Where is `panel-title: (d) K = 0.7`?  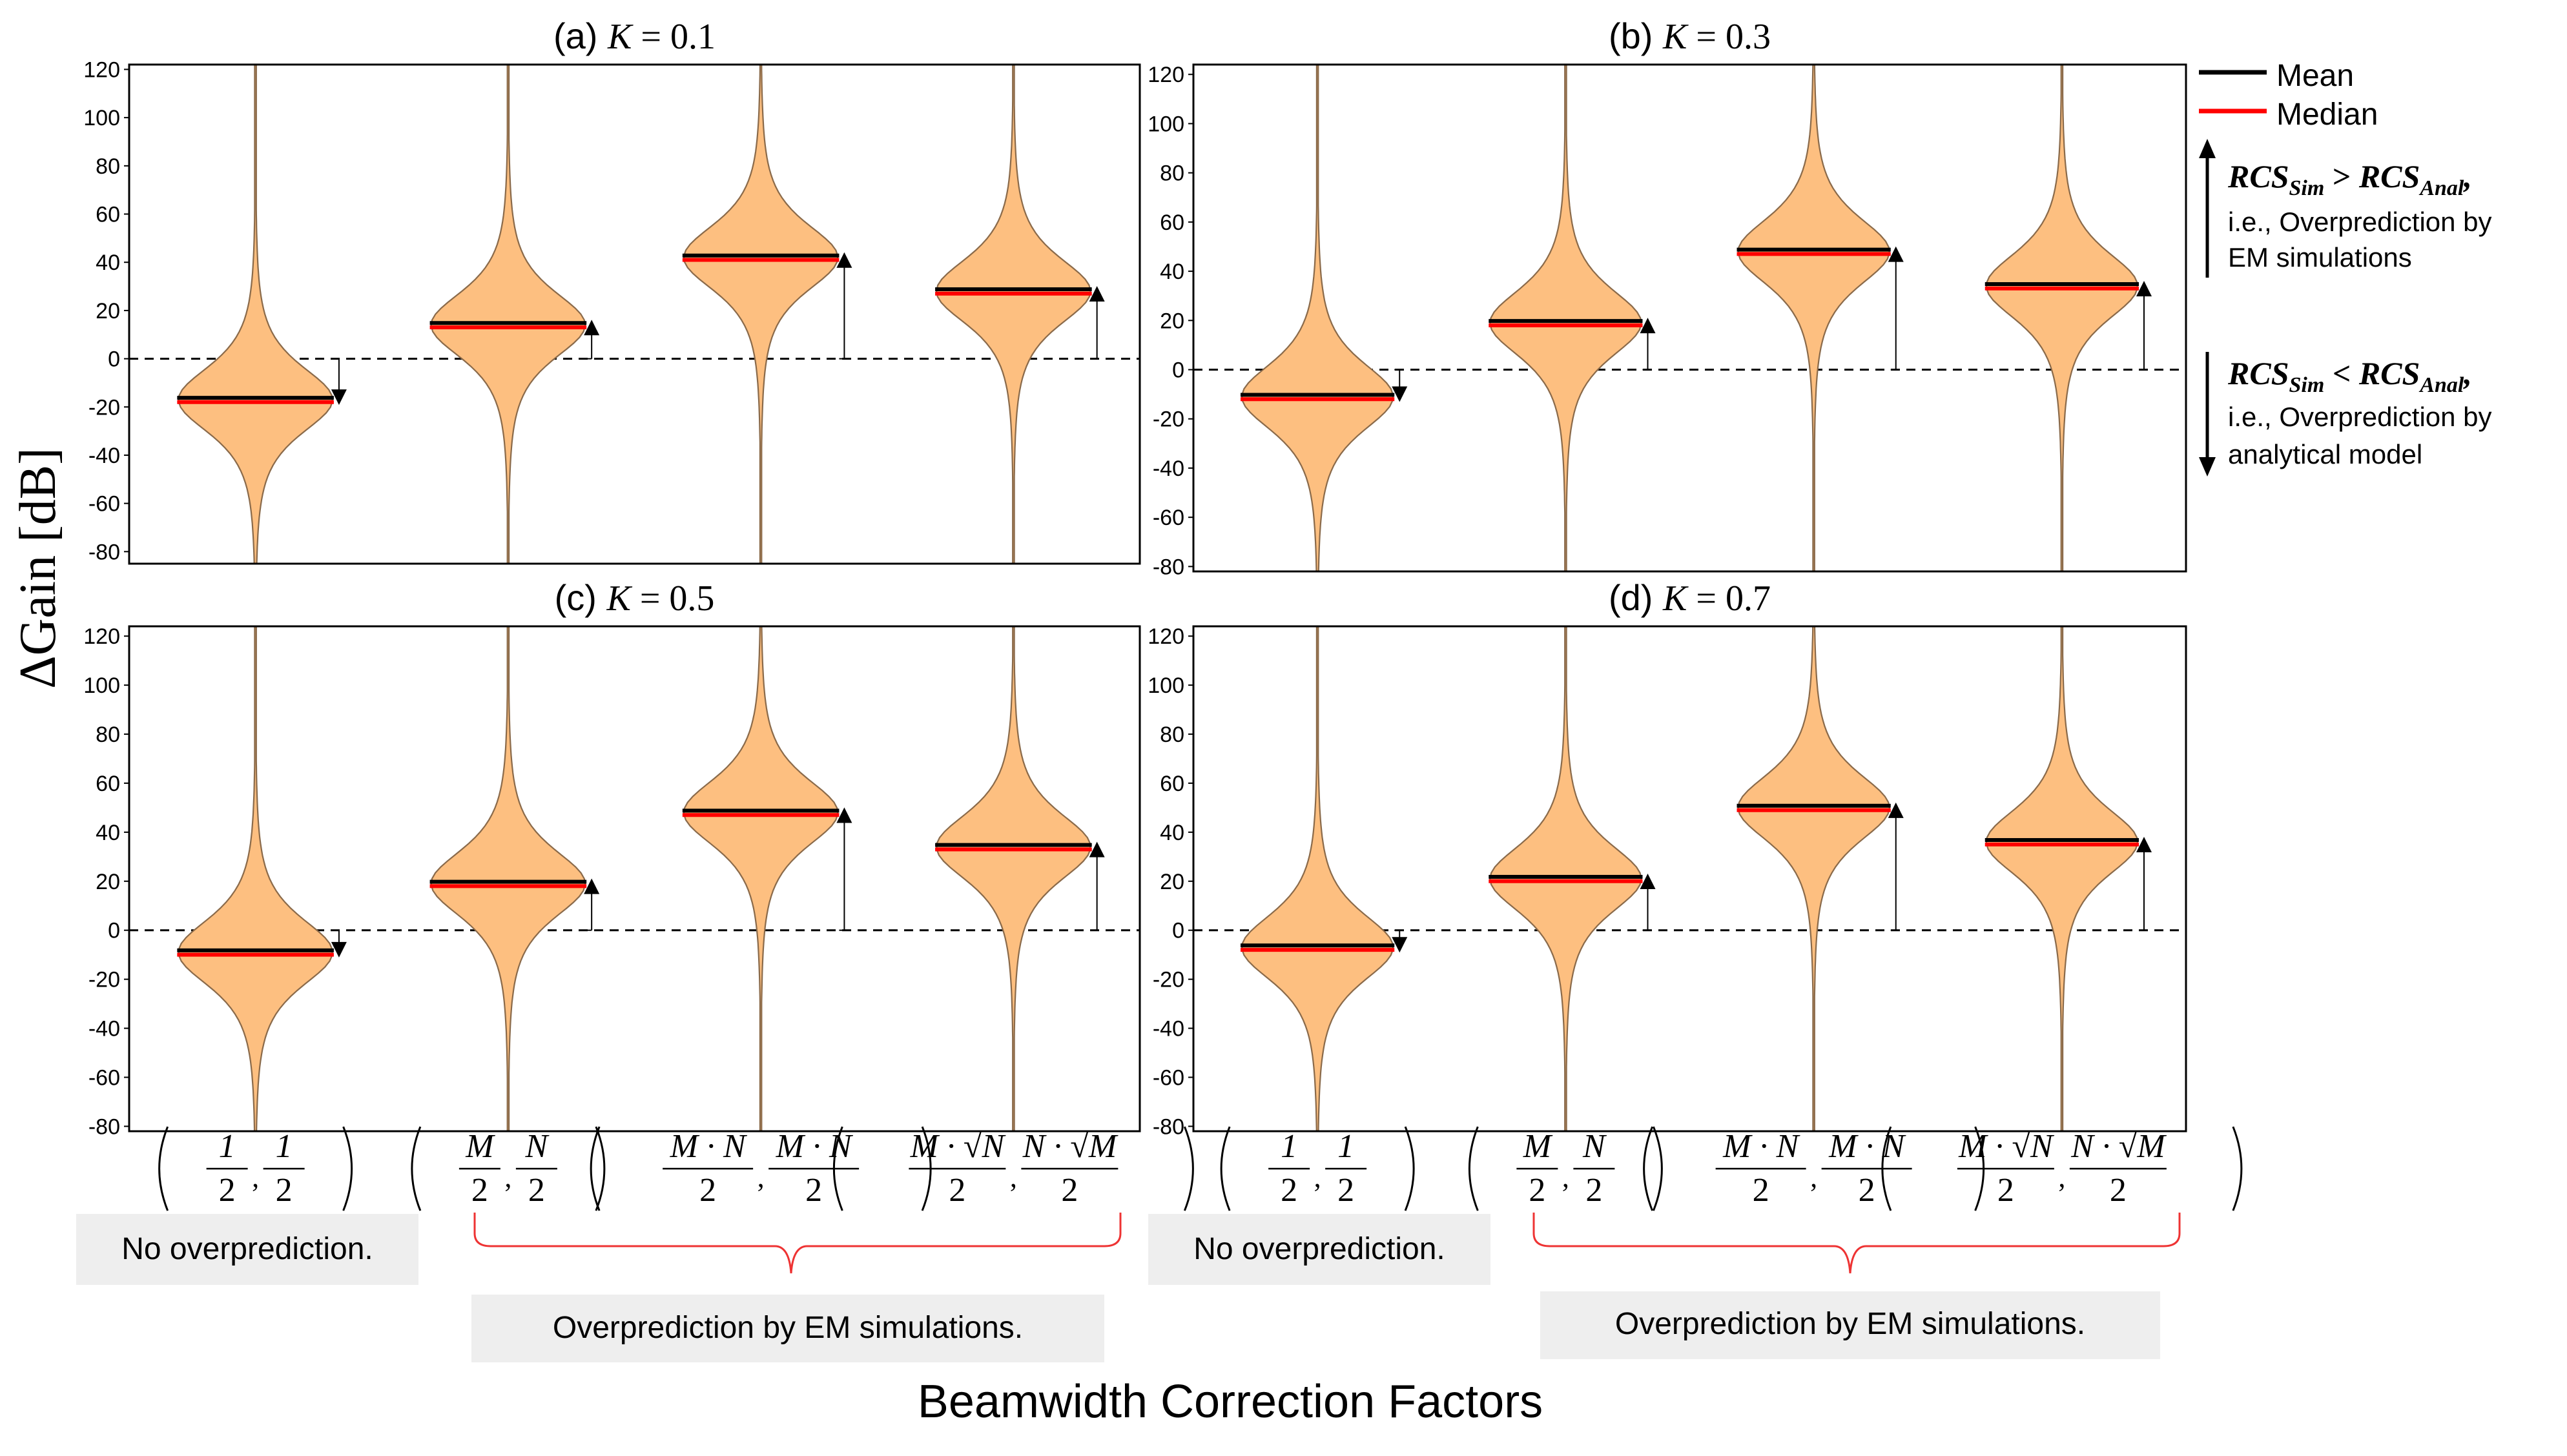
panel-title: (d) K = 0.7 is located at coordinates (1690, 598).